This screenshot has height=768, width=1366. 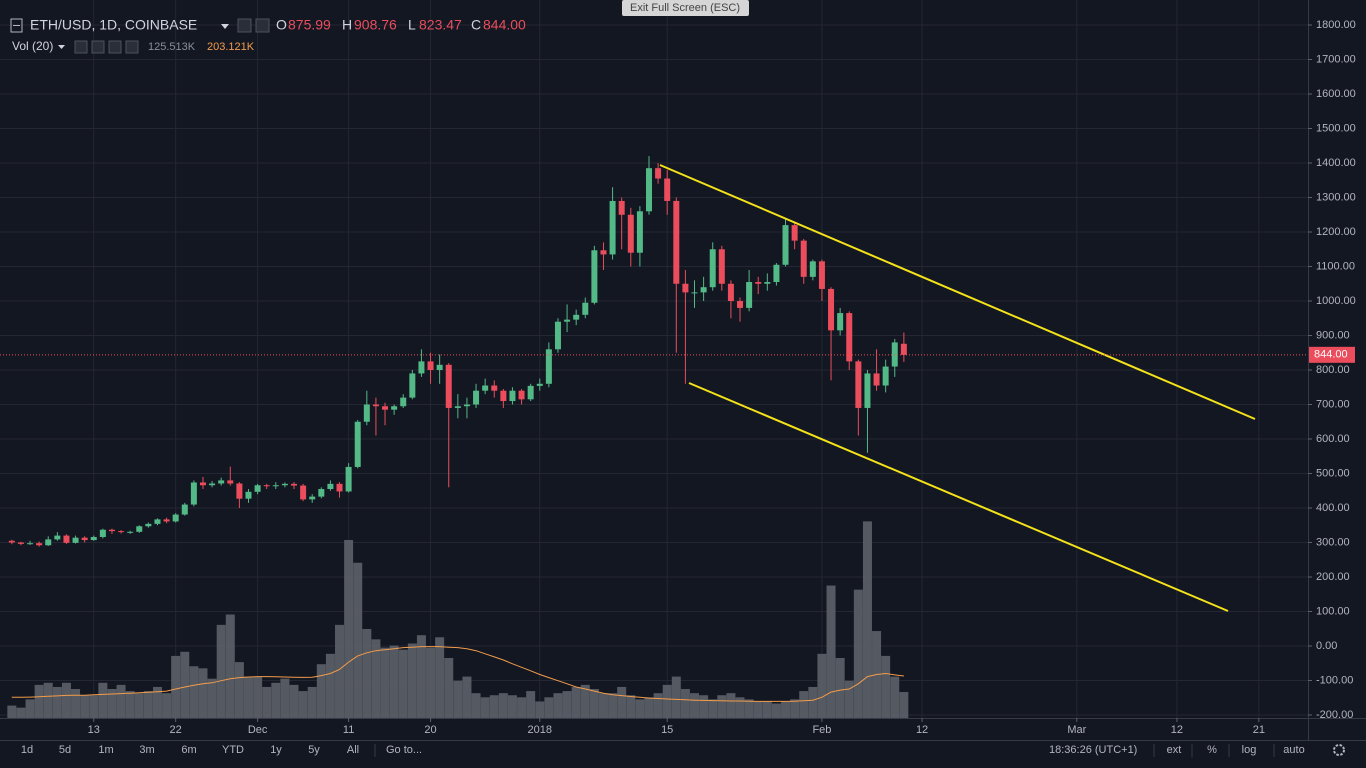 What do you see at coordinates (188, 750) in the screenshot?
I see `interval-button: 6m` at bounding box center [188, 750].